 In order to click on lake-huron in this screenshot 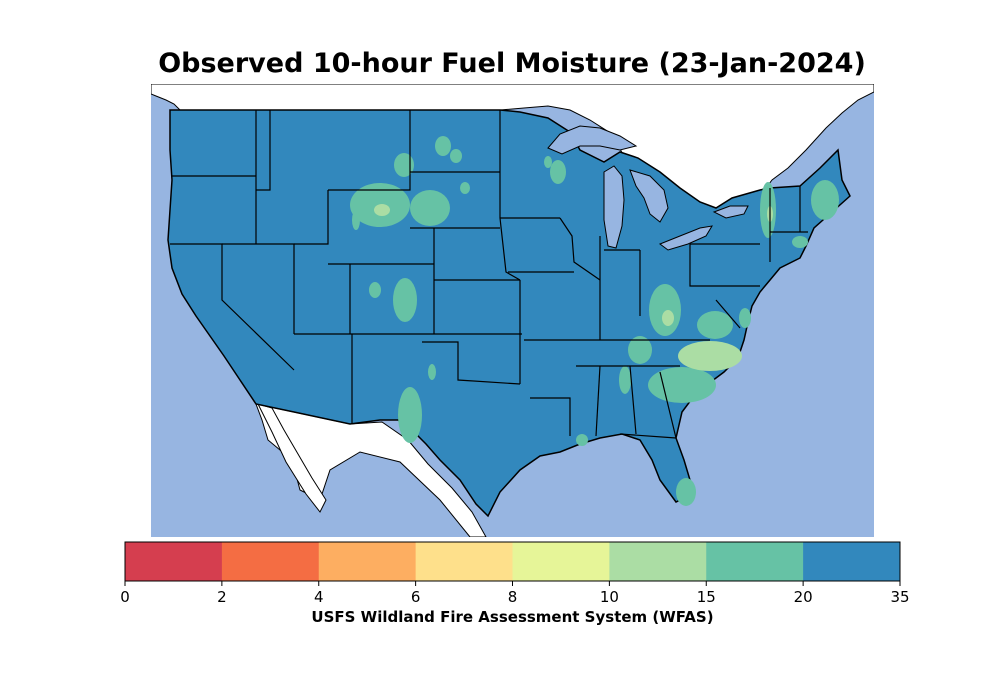, I will do `click(649, 196)`.